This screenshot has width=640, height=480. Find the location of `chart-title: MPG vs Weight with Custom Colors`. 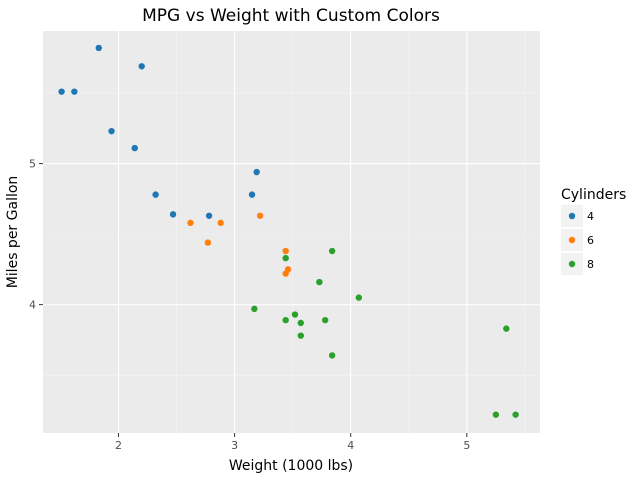

chart-title: MPG vs Weight with Custom Colors is located at coordinates (291, 16).